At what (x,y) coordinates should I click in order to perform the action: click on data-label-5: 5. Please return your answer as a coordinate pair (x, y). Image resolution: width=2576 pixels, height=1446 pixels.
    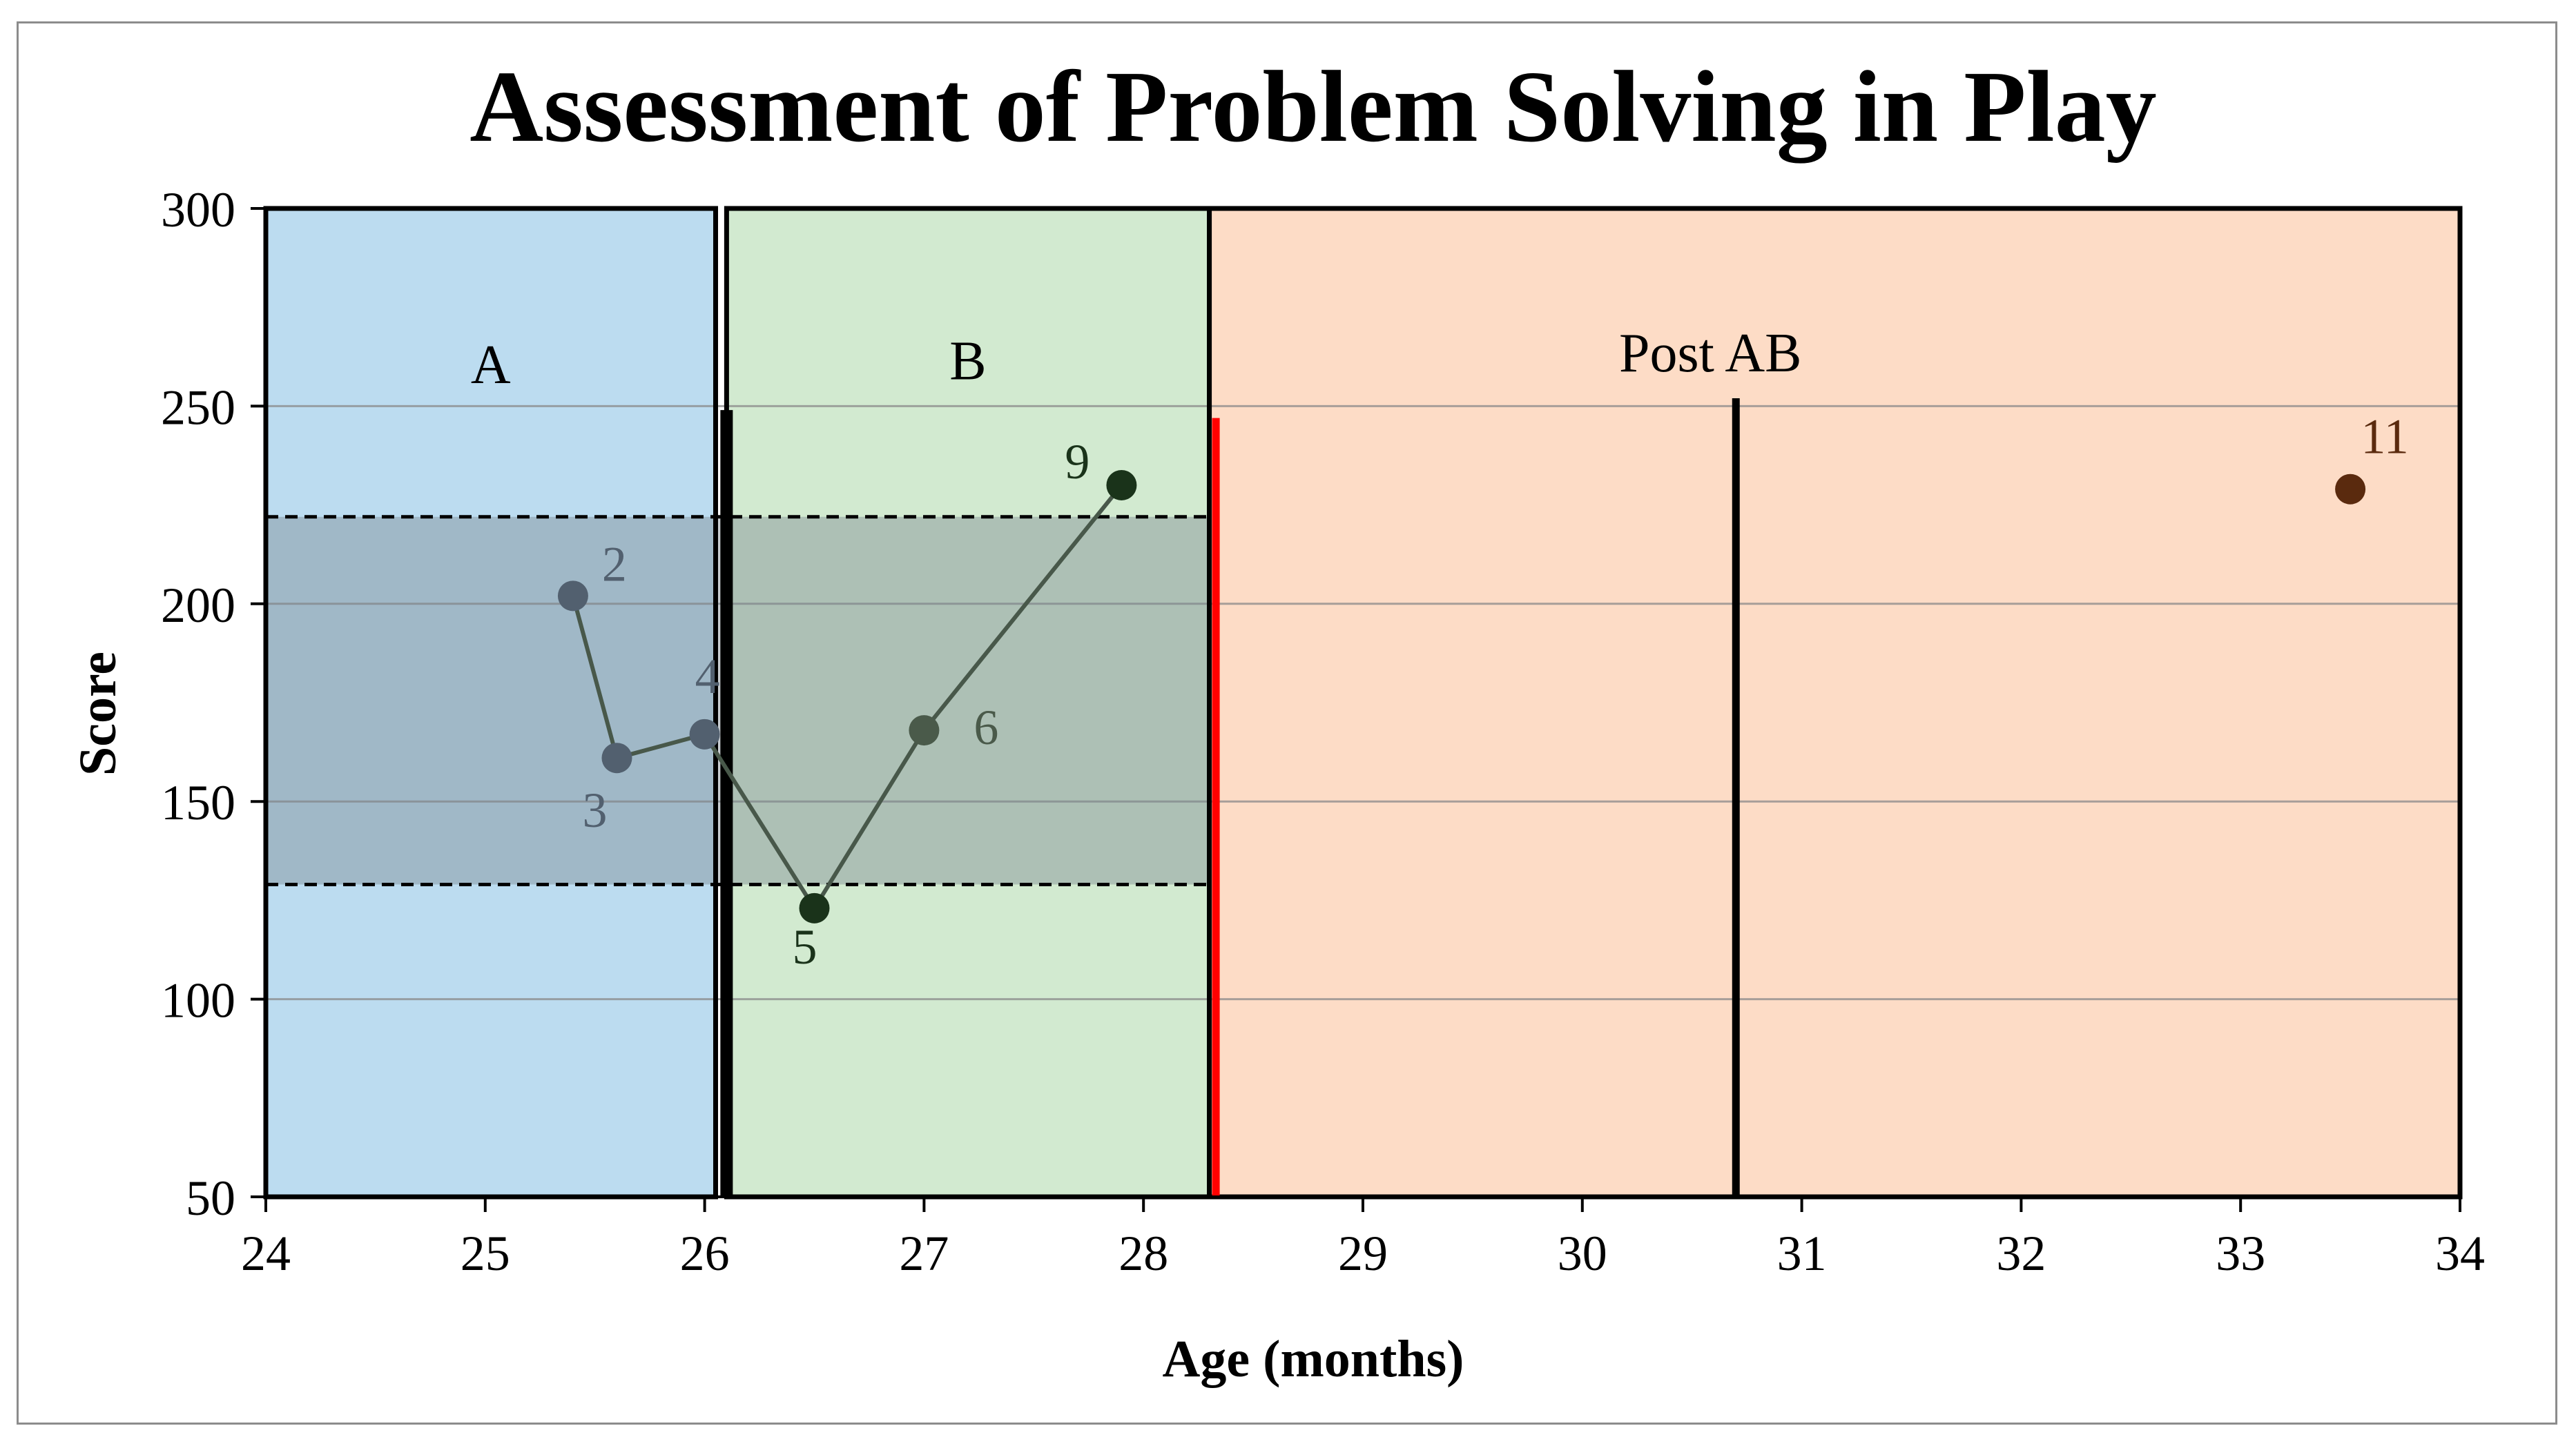
    Looking at the image, I should click on (805, 947).